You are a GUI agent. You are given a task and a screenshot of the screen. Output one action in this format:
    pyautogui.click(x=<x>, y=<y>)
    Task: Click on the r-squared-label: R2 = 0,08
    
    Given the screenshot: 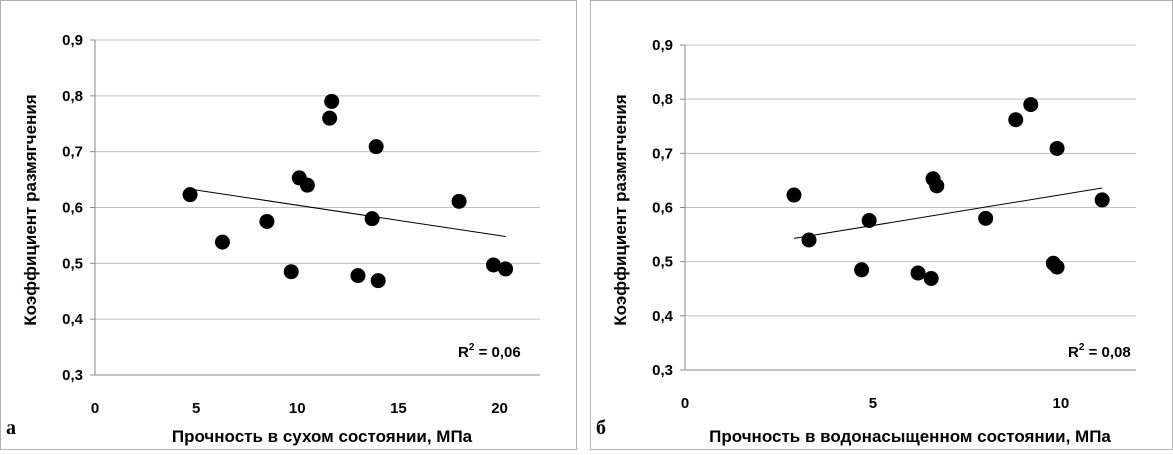 What is the action you would take?
    pyautogui.click(x=1099, y=351)
    